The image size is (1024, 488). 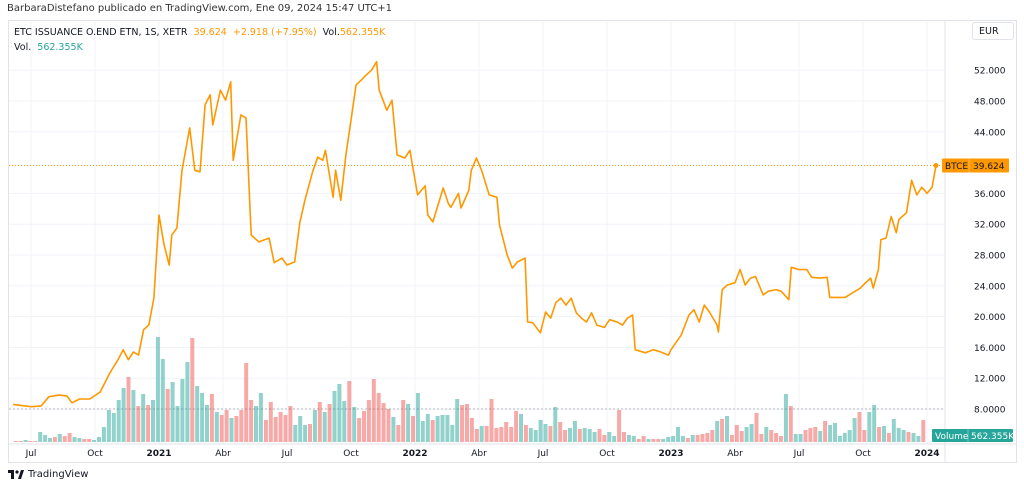 I want to click on legend-symbol: ETC ISSUANCE O.END ETN, 1S, XETR, so click(x=101, y=32).